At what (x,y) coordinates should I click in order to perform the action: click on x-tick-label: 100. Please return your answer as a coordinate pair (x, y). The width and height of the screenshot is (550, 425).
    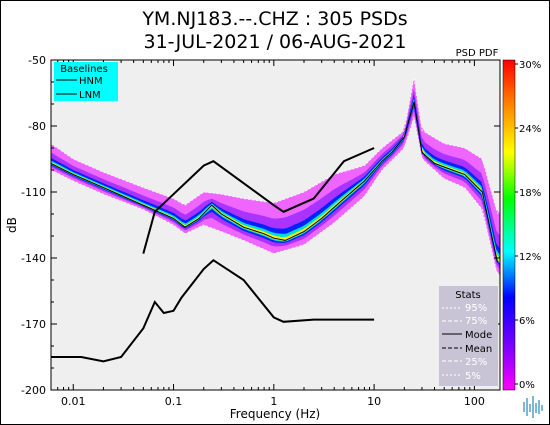
    Looking at the image, I should click on (474, 401).